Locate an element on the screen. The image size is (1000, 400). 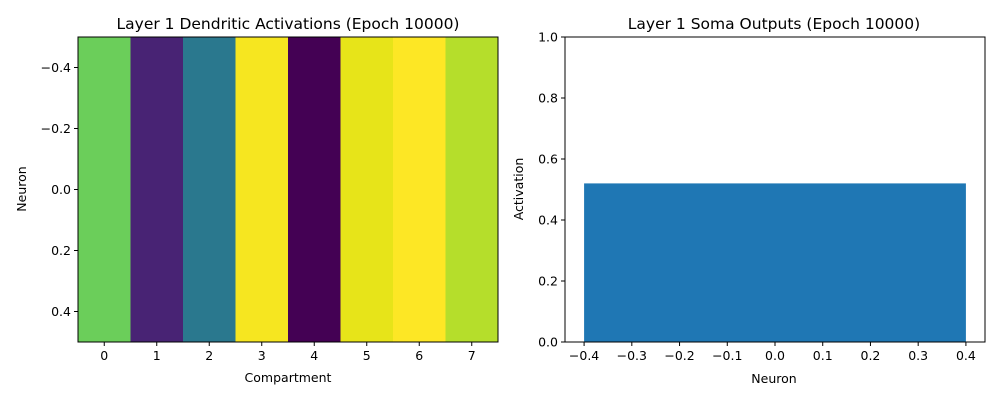
heatmap-y-ticks: −0.4 −0.2 0.0 0.2 0.4 is located at coordinates (59, 189).